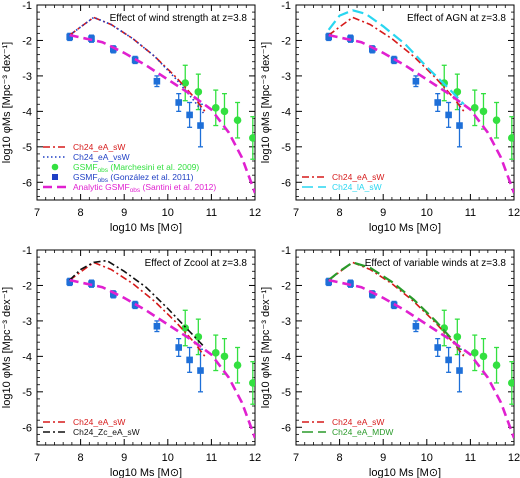 The image size is (520, 478). Describe the element at coordinates (55, 177) in the screenshot. I see `legend-marker-square` at that location.